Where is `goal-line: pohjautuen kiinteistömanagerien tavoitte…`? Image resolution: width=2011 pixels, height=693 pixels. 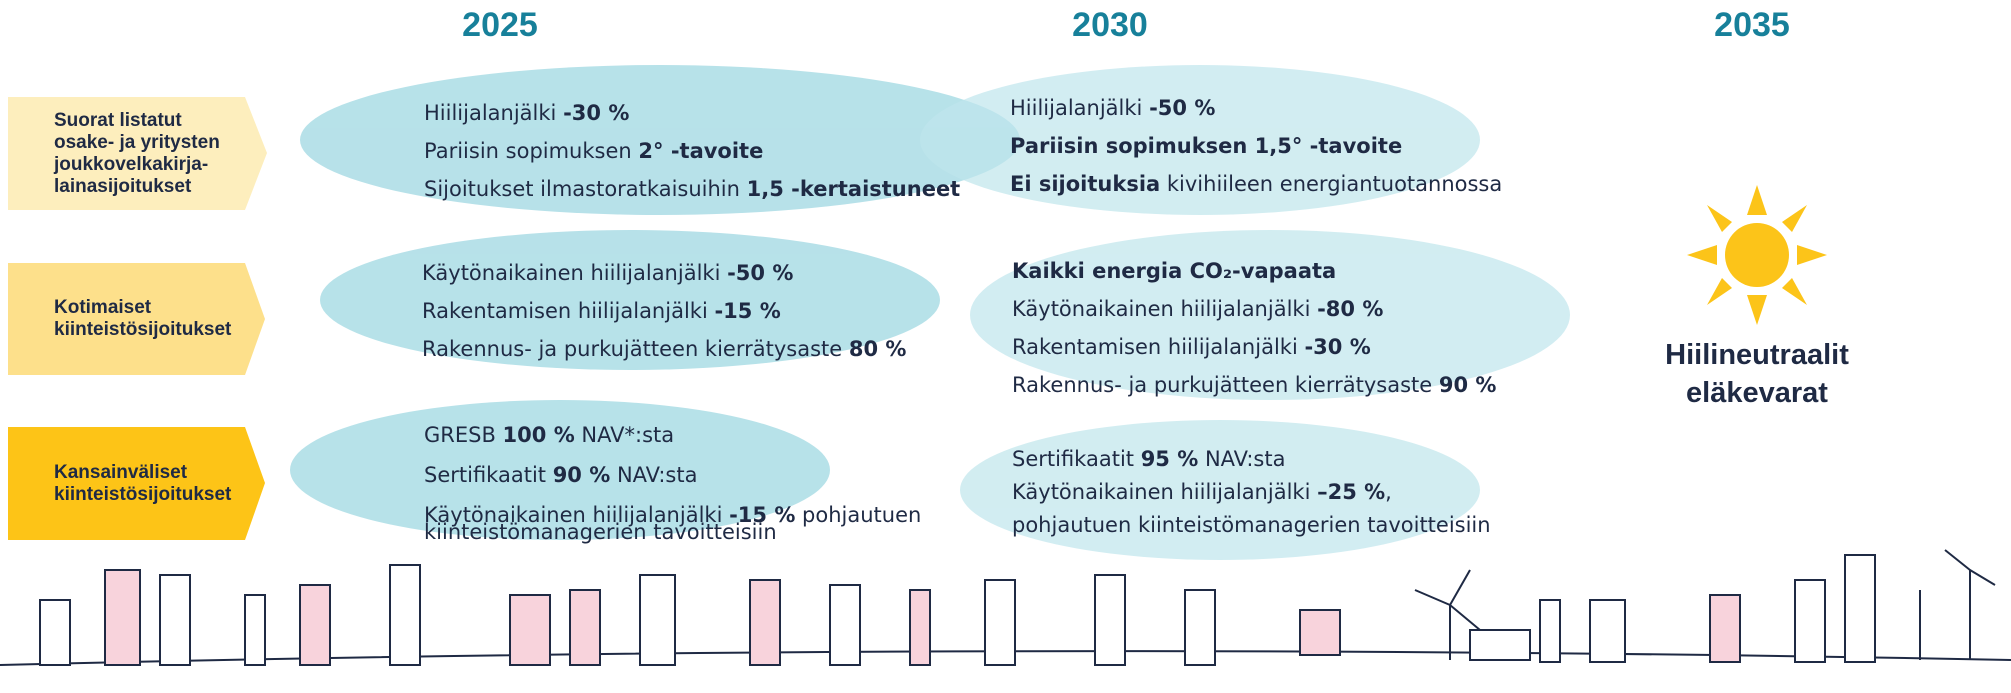
goal-line: pohjautuen kiinteistömanagerien tavoitte… is located at coordinates (1251, 525).